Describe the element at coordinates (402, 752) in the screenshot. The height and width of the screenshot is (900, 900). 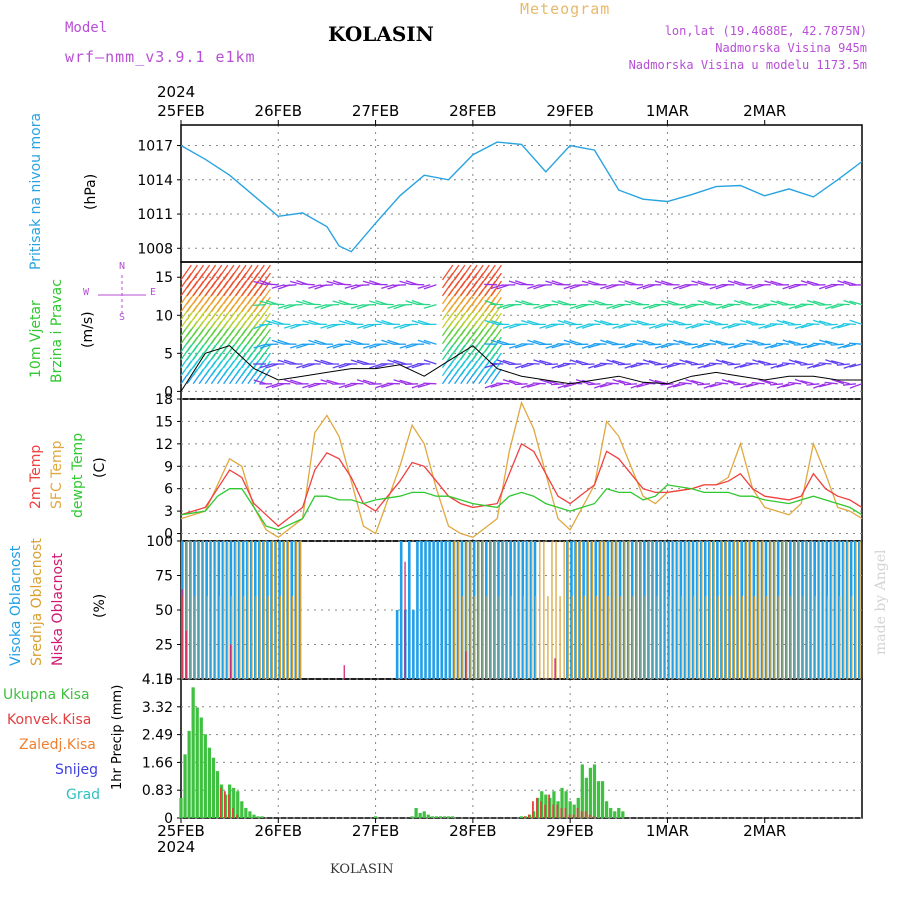
I see `precip-bars` at that location.